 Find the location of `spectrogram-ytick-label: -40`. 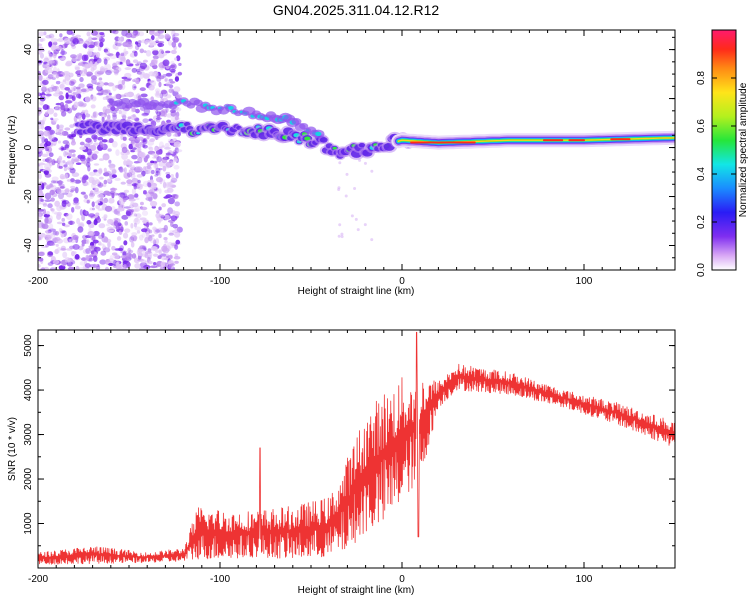

spectrogram-ytick-label: -40 is located at coordinates (28, 245).